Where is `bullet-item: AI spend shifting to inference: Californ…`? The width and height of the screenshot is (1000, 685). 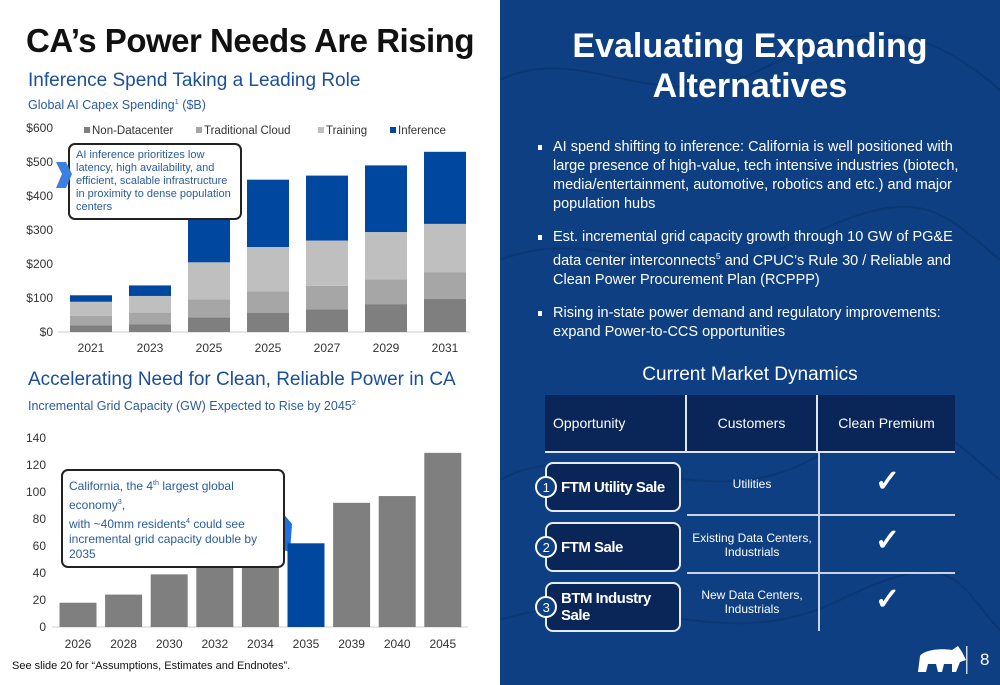
bullet-item: AI spend shifting to inference: Californ… is located at coordinates (753, 176).